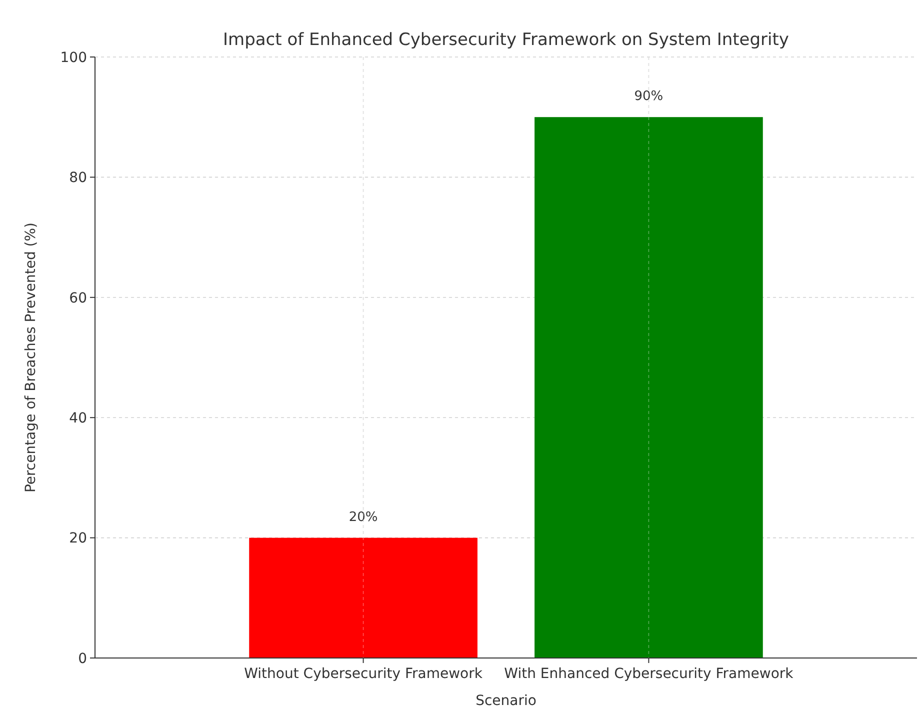 The image size is (922, 715). What do you see at coordinates (649, 674) in the screenshot?
I see `x-tick-label: With Enhanced Cybersecurity Framework` at bounding box center [649, 674].